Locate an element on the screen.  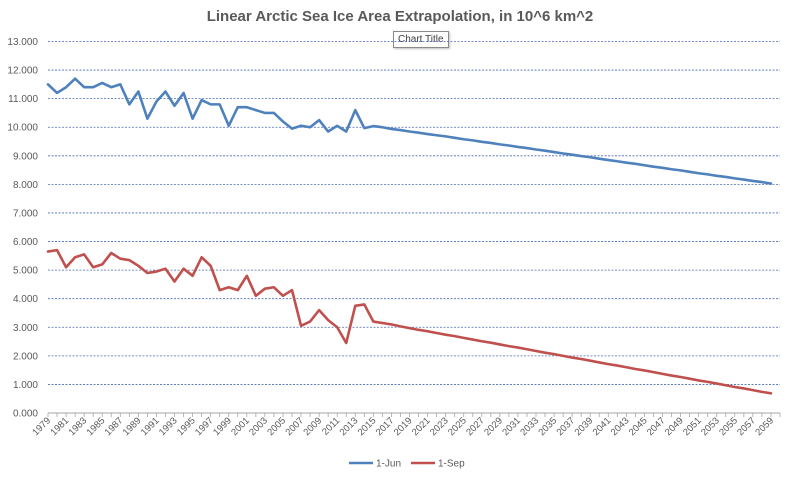
x-tick-label: 2003 is located at coordinates (258, 426).